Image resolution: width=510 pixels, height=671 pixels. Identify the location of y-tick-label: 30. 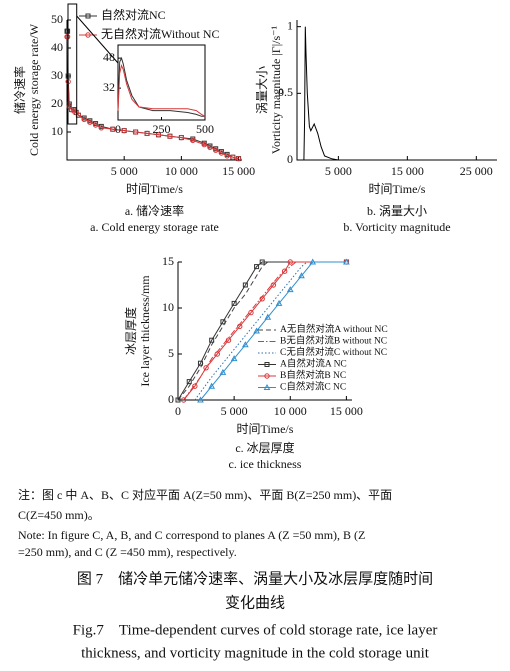
(57, 75).